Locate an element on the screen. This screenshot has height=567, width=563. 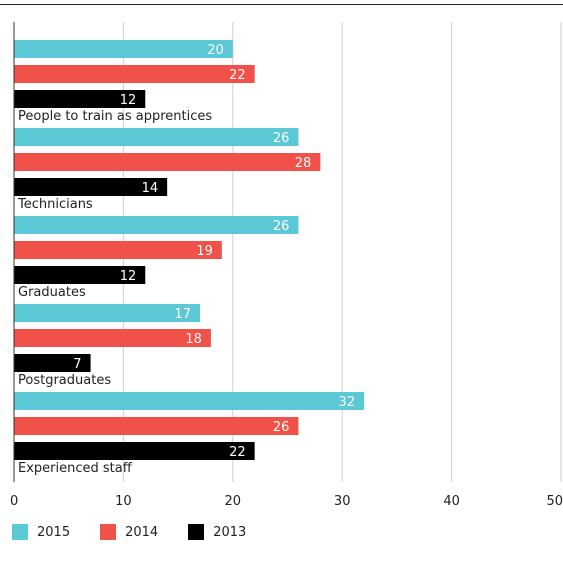
x-tick-label: 0 is located at coordinates (14, 501).